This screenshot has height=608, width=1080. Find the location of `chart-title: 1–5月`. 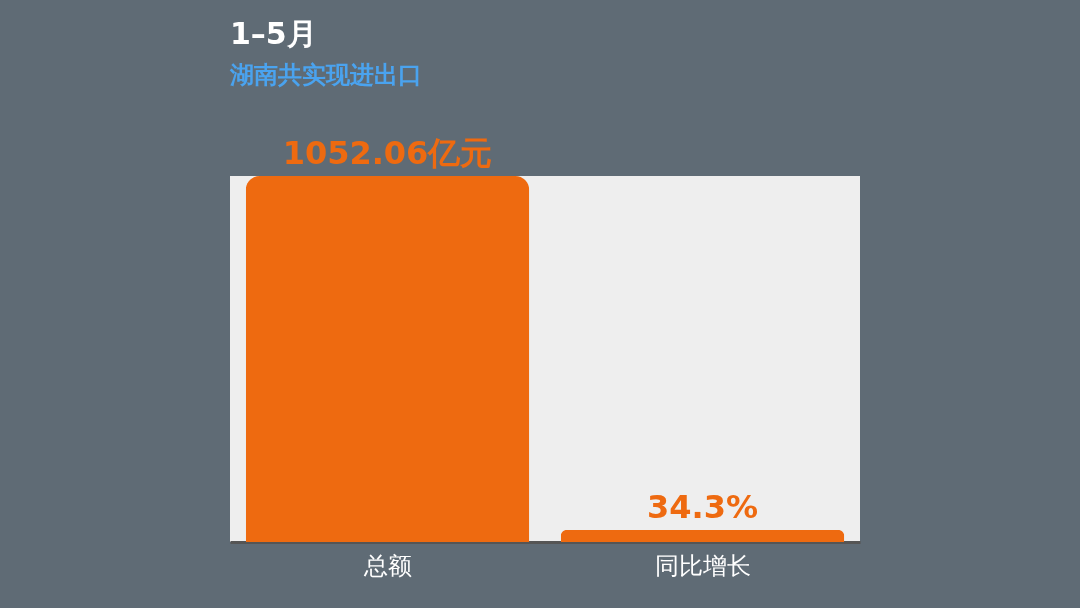

chart-title: 1–5月 is located at coordinates (273, 33).